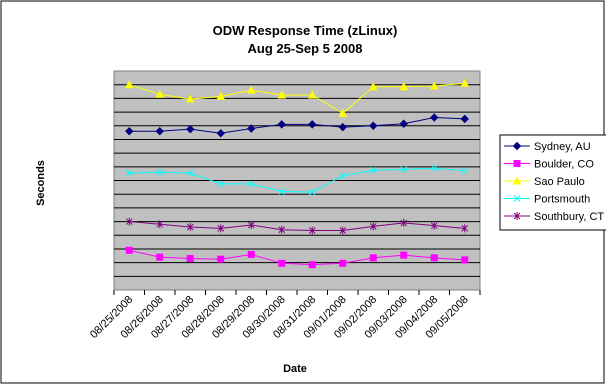 This screenshot has width=606, height=390. I want to click on legend-entry: Southbury, CT, so click(554, 217).